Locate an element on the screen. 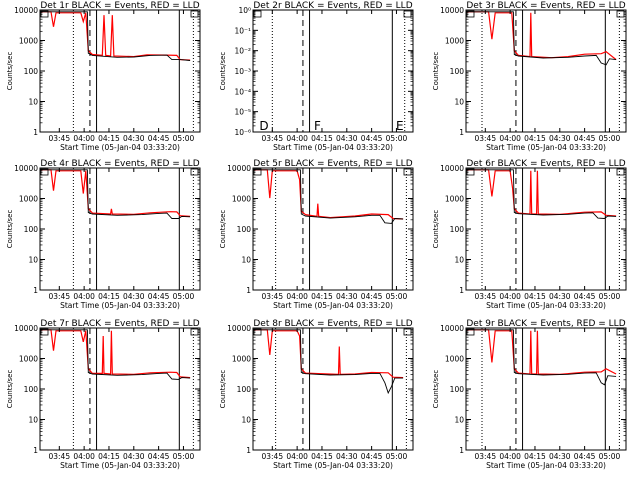 Image resolution: width=640 pixels, height=480 pixels. y-tick-label: 10⁻³ is located at coordinates (242, 71).